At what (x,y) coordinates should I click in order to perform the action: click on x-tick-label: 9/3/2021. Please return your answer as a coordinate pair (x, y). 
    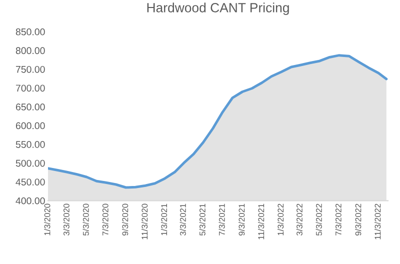
    Looking at the image, I should click on (241, 220).